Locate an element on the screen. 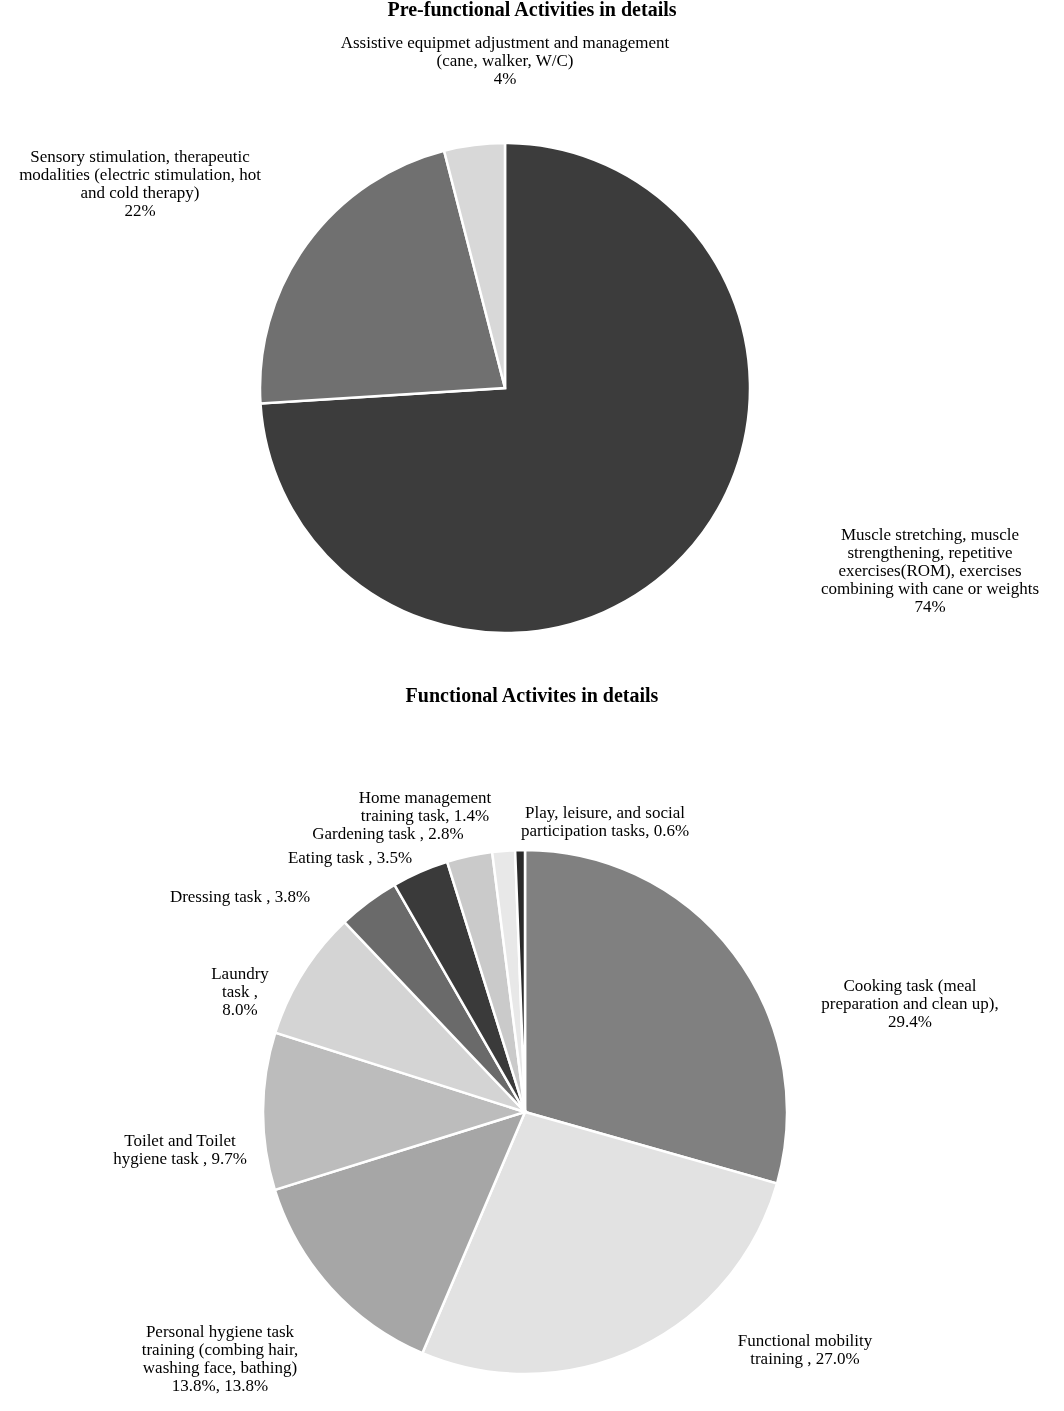 This screenshot has height=1411, width=1064. data-label: 74% is located at coordinates (930, 606).